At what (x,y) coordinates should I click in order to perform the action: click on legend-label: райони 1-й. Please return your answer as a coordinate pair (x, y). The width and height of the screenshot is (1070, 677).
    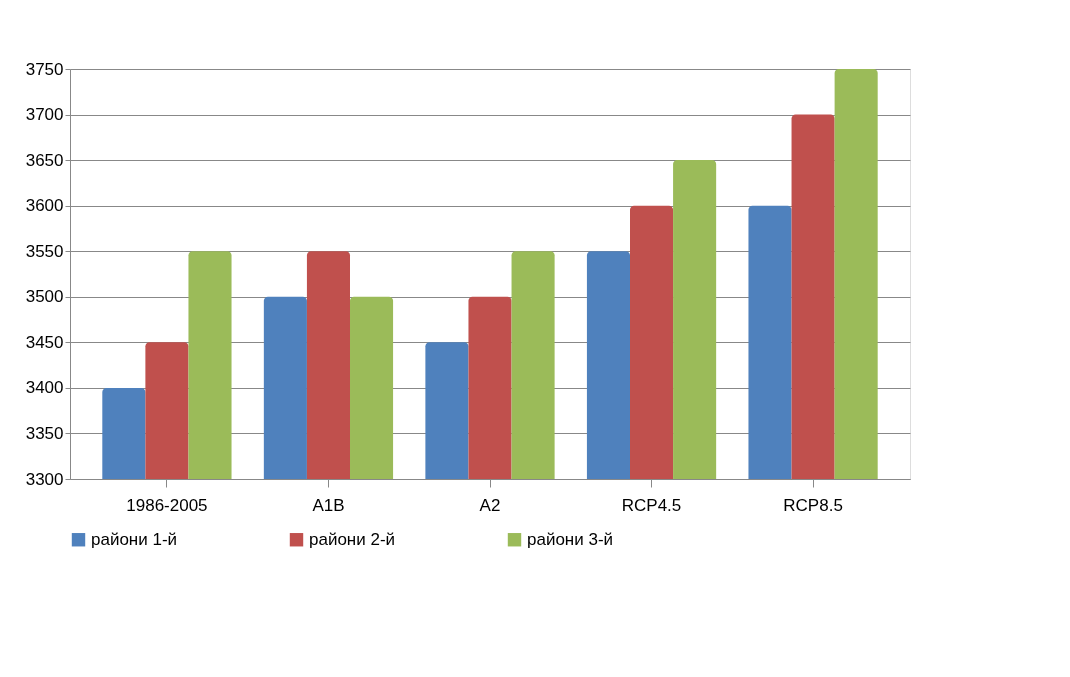
    Looking at the image, I should click on (134, 539).